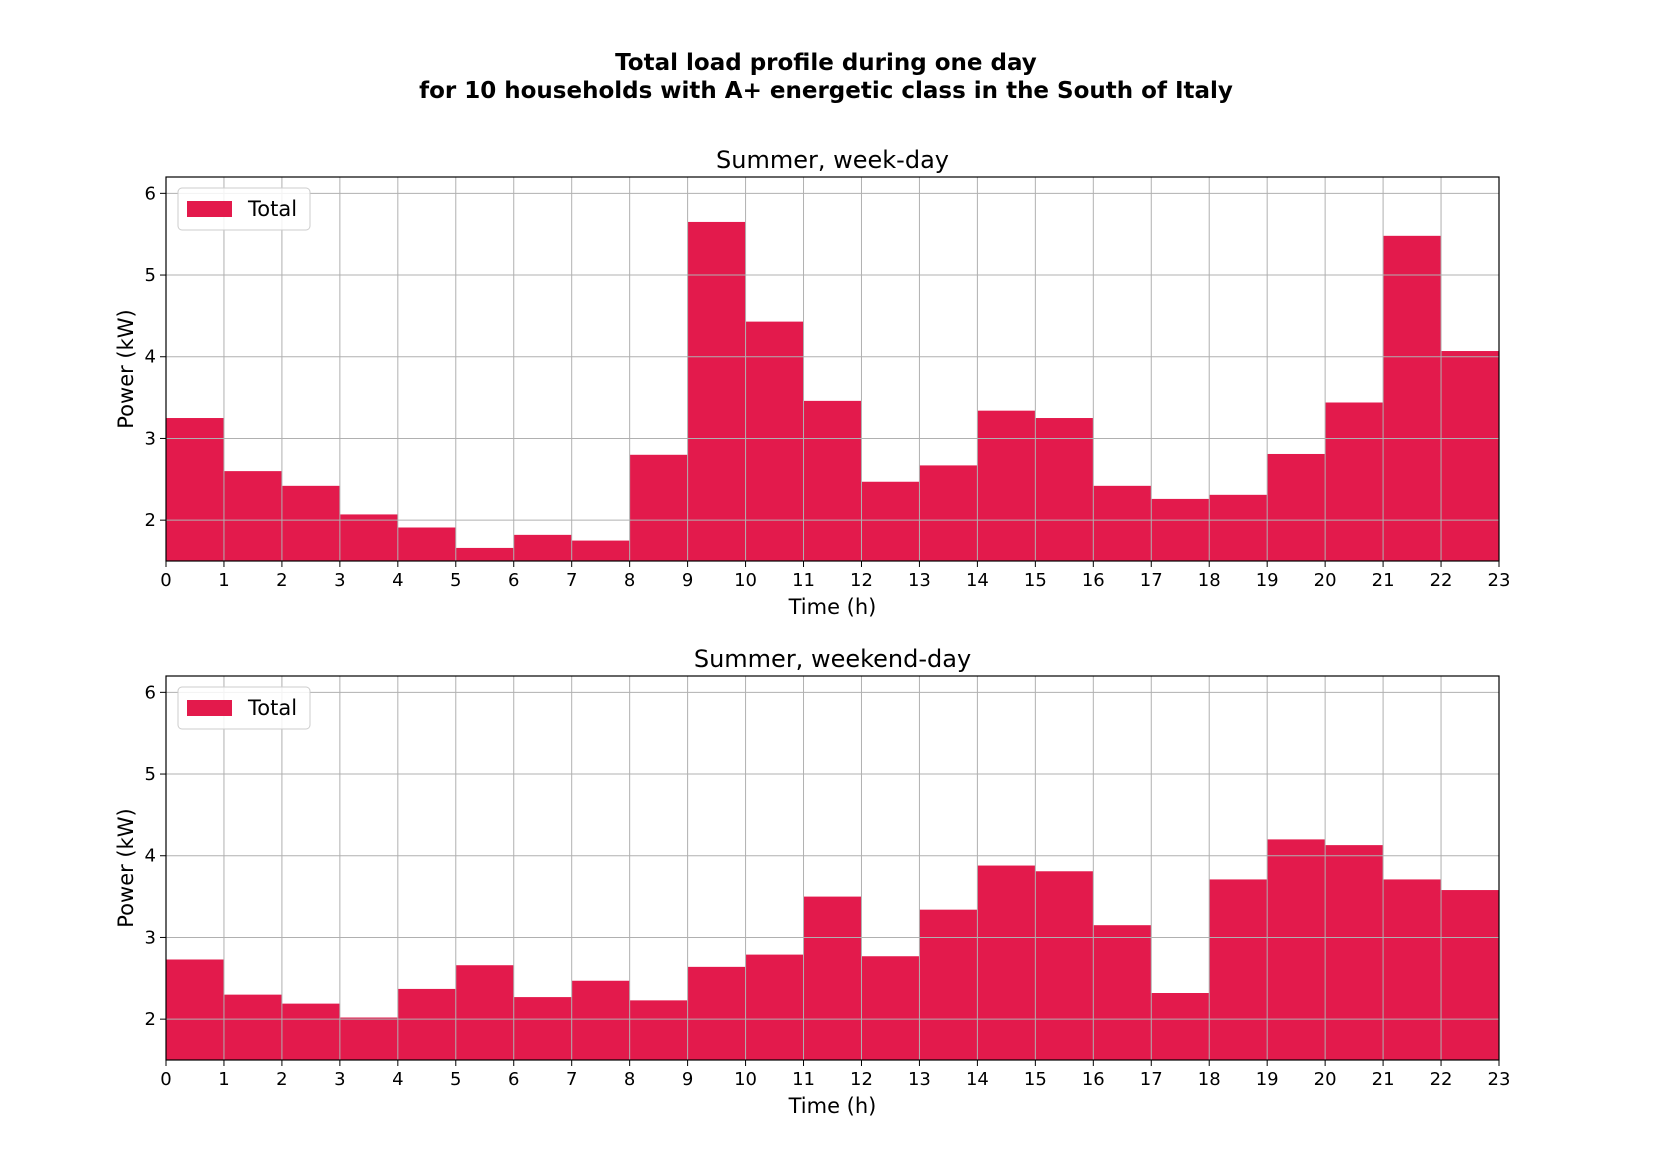 This screenshot has height=1169, width=1653. Describe the element at coordinates (826, 63) in the screenshot. I see `figure-title-line1: Total load profile during one day` at that location.